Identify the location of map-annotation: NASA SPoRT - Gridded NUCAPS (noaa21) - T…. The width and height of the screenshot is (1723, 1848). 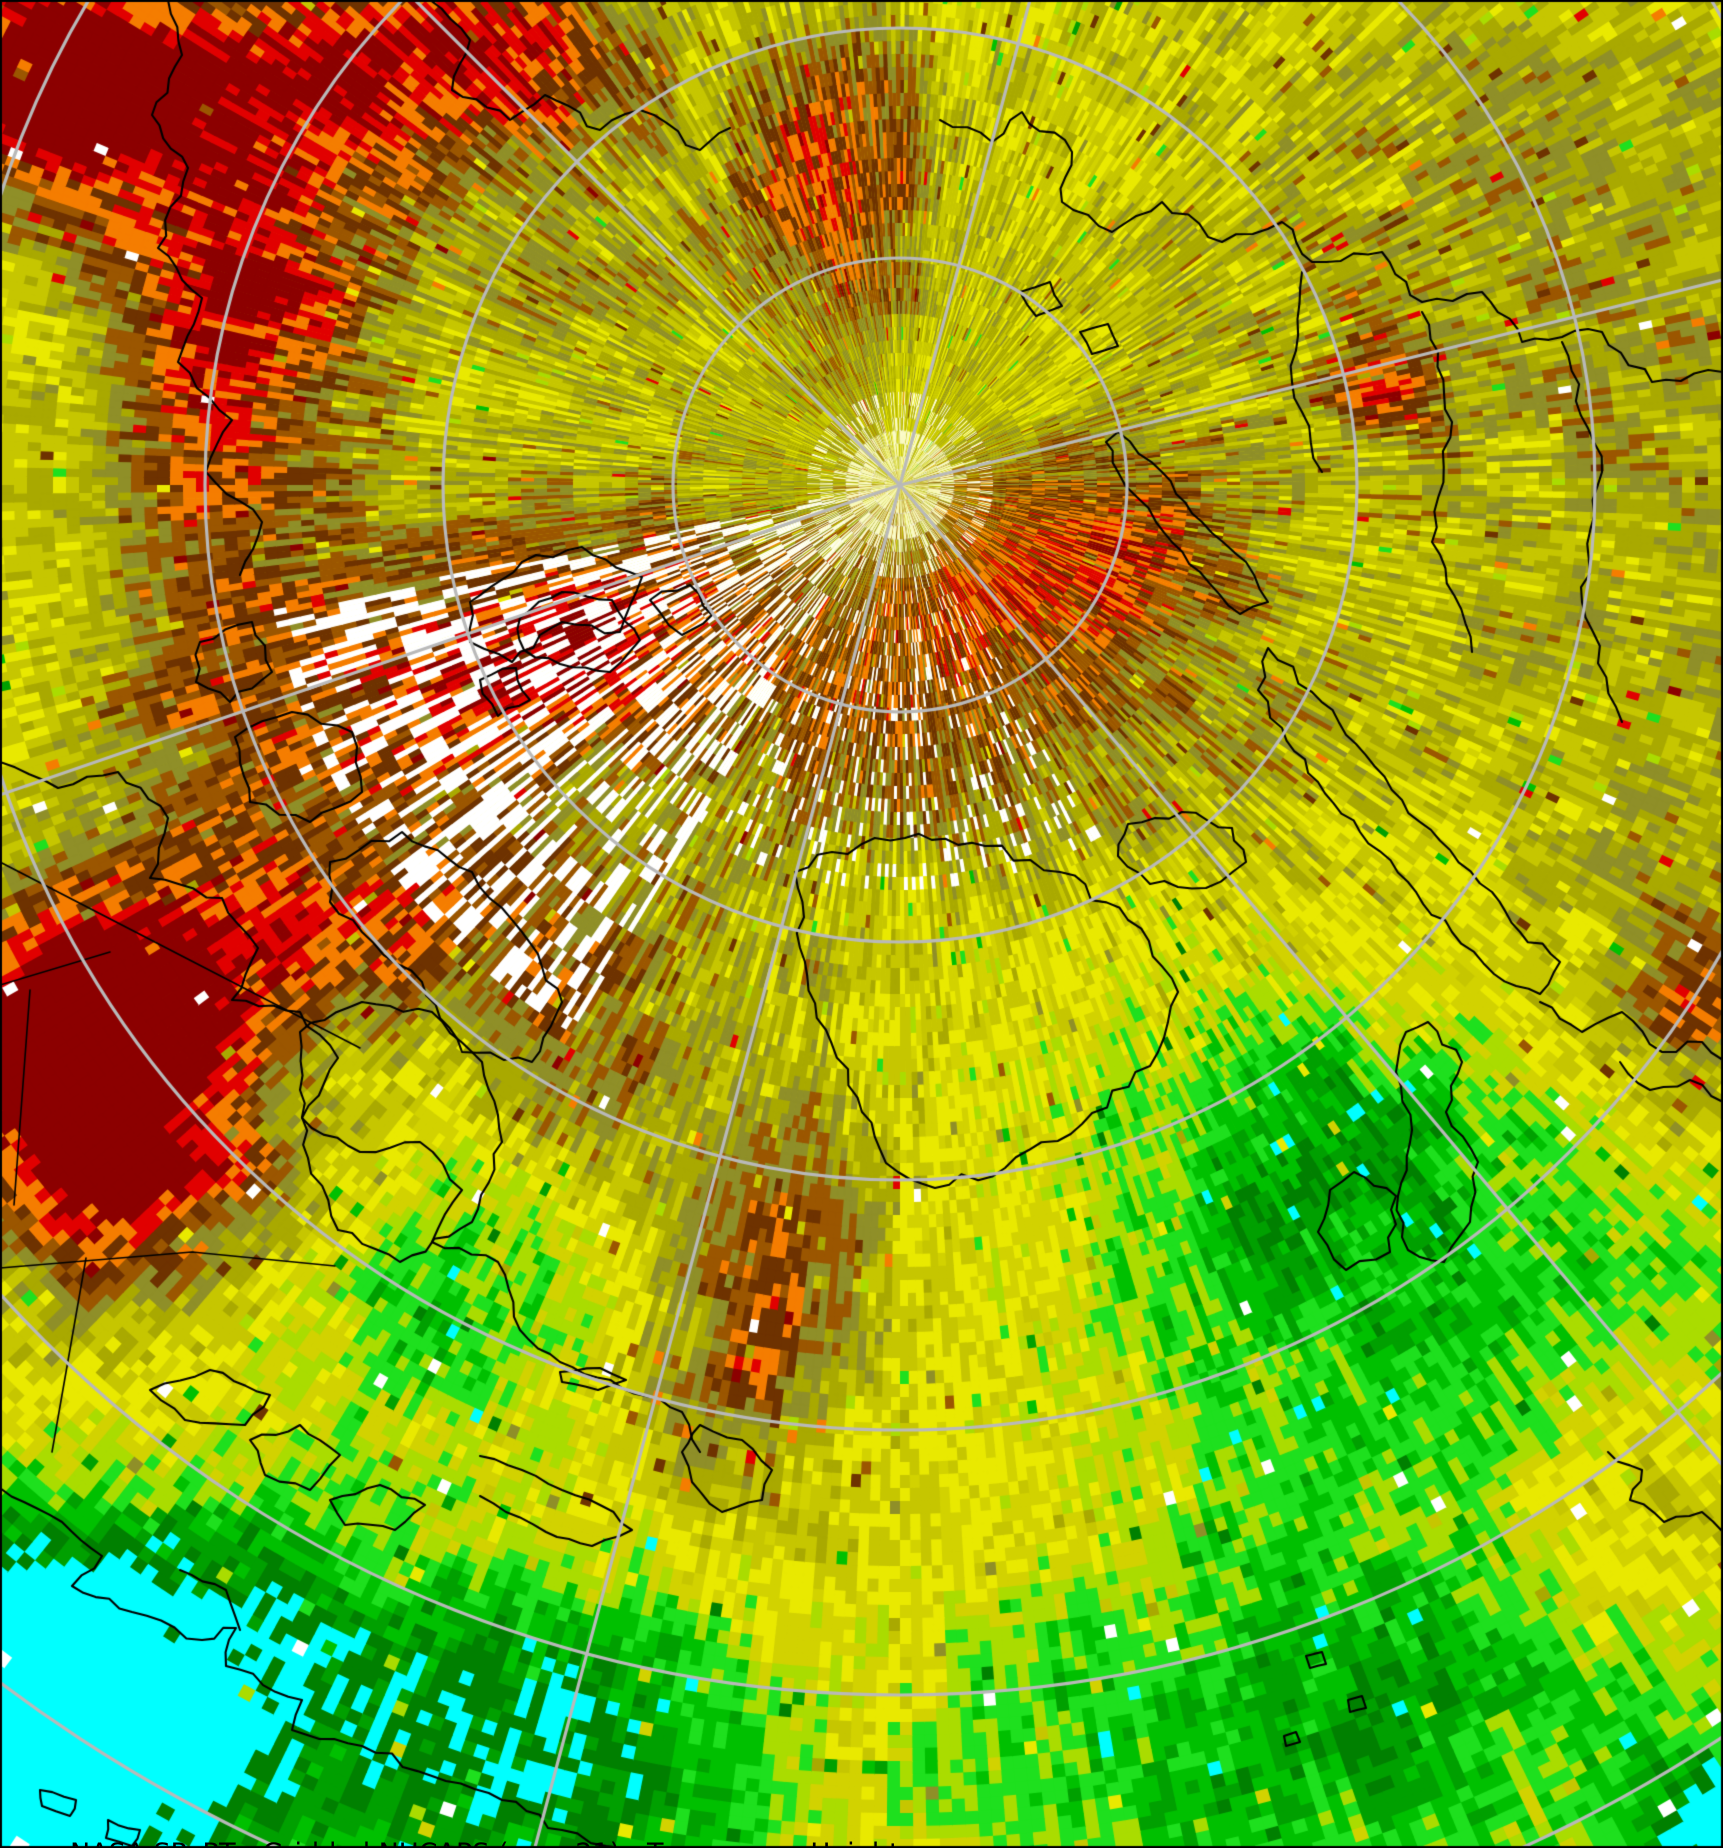
(485, 1803).